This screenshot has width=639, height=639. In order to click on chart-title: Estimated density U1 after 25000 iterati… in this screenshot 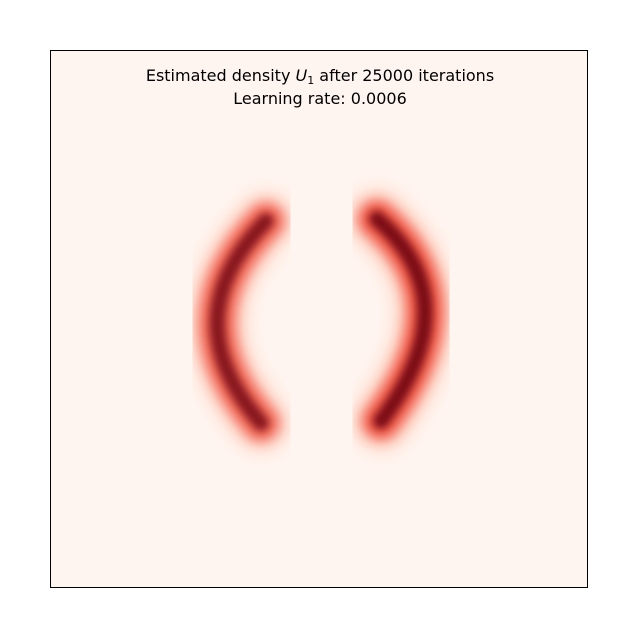, I will do `click(319, 78)`.